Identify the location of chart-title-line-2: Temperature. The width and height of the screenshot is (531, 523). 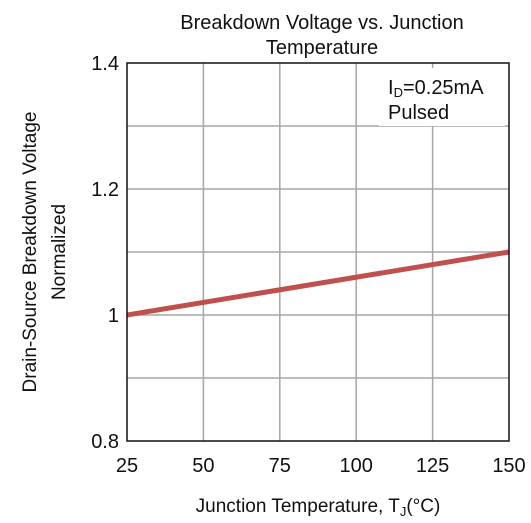
(322, 48).